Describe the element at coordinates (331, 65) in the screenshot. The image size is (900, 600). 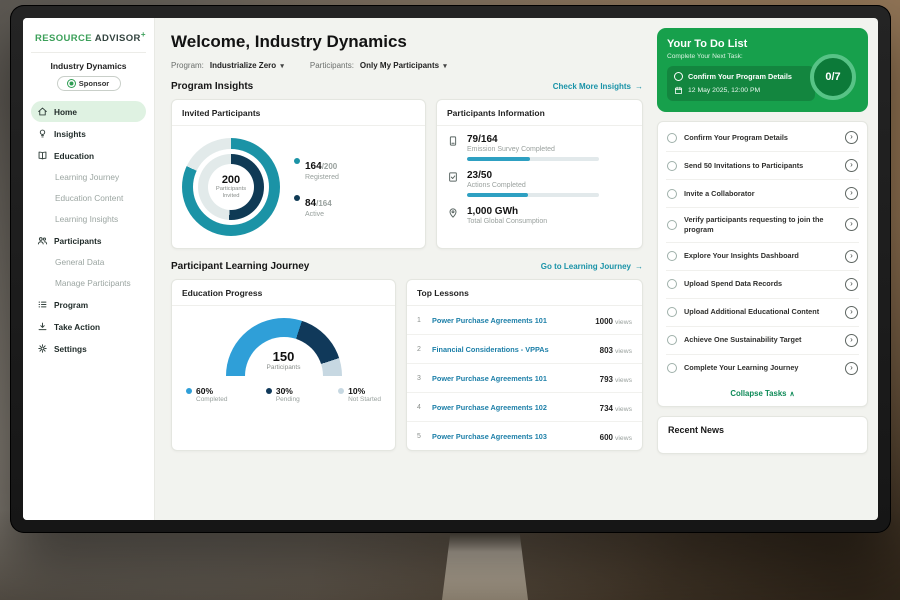
I see `participants-filter-label: Participants:` at that location.